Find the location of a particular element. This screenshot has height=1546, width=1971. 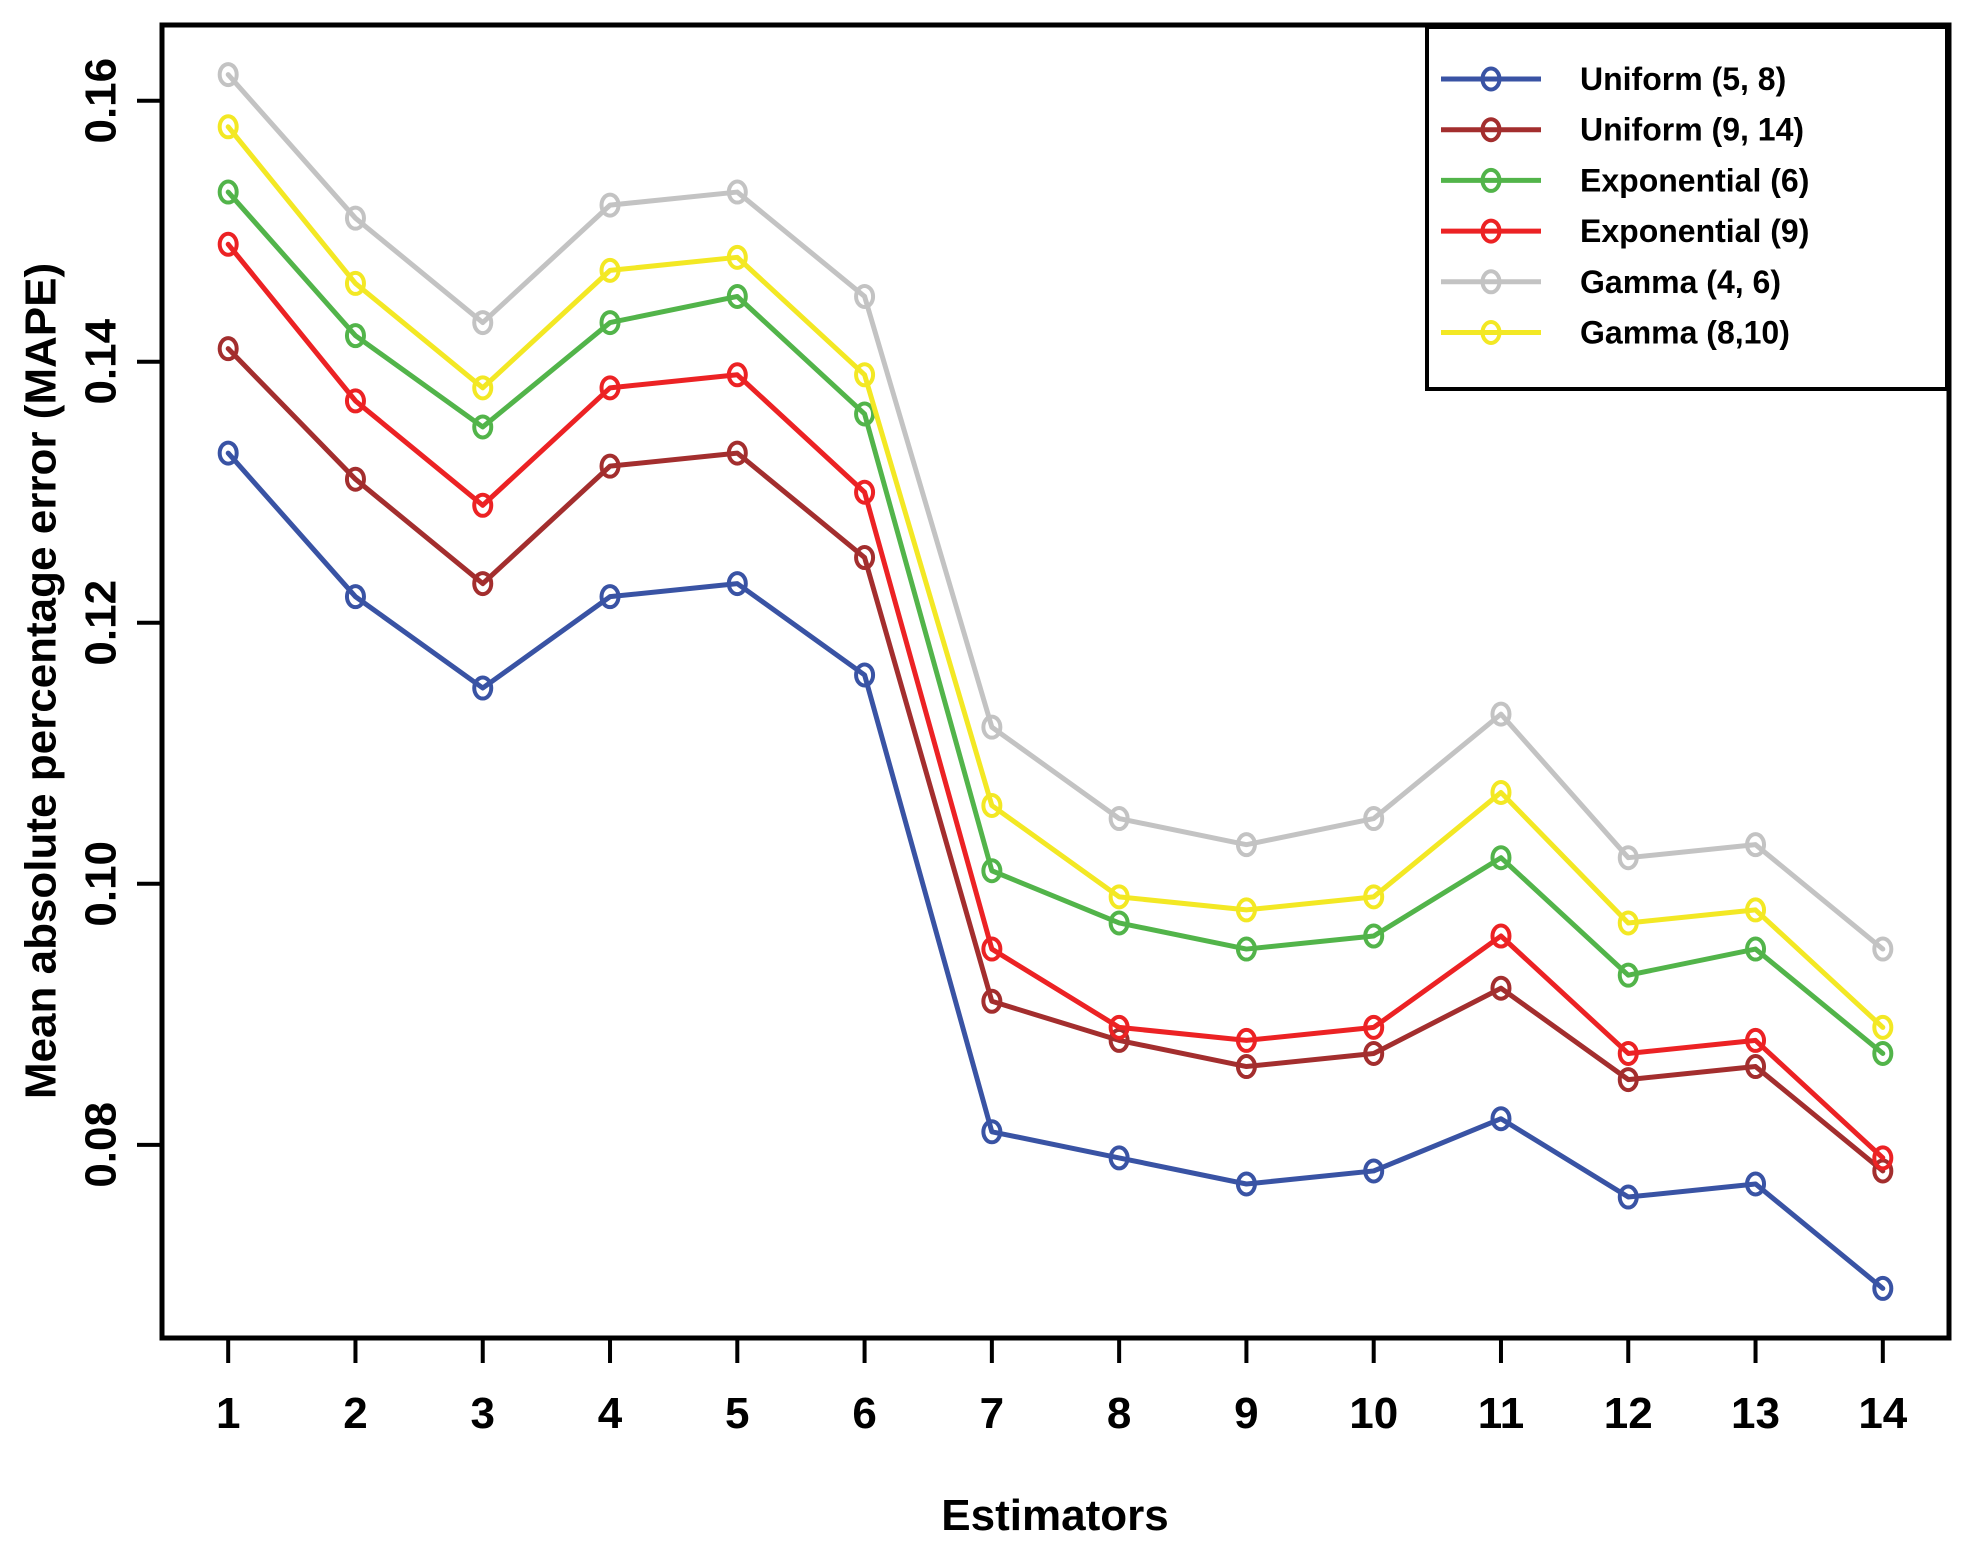

legend-item: Gamma (8,10) is located at coordinates (1615, 333).